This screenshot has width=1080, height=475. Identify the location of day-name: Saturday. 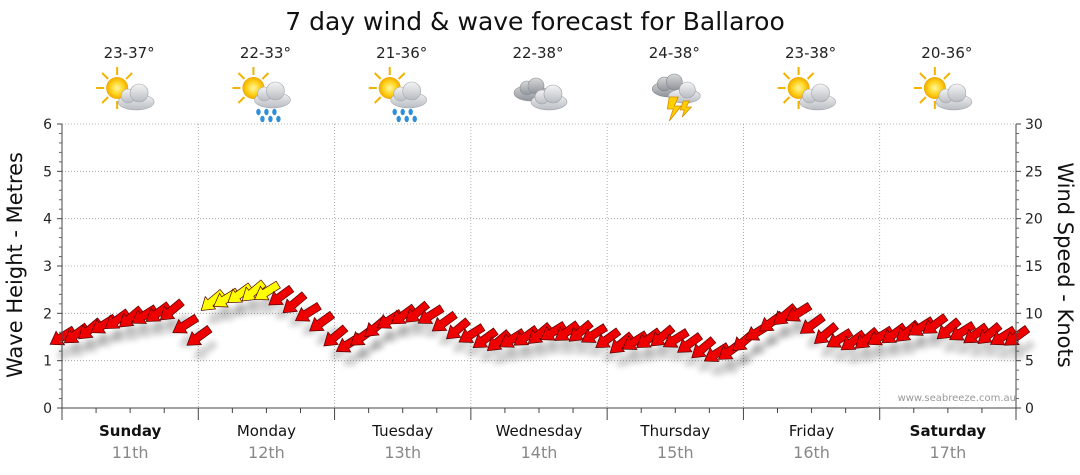
(948, 431).